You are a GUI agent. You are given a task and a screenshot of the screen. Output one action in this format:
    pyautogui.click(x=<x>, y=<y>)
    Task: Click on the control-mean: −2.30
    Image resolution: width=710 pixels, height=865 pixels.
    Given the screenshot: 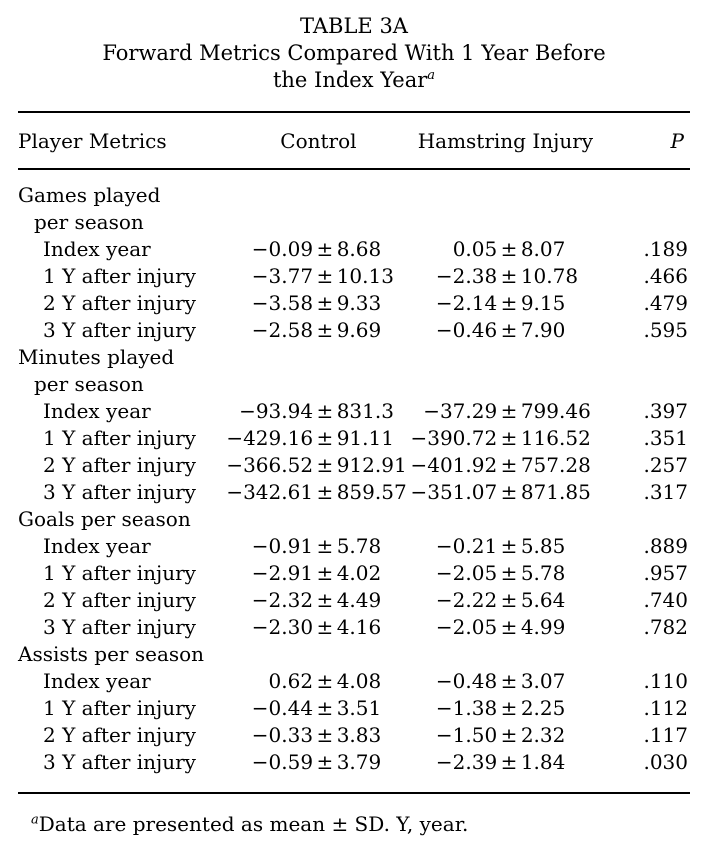 What is the action you would take?
    pyautogui.click(x=282, y=627)
    